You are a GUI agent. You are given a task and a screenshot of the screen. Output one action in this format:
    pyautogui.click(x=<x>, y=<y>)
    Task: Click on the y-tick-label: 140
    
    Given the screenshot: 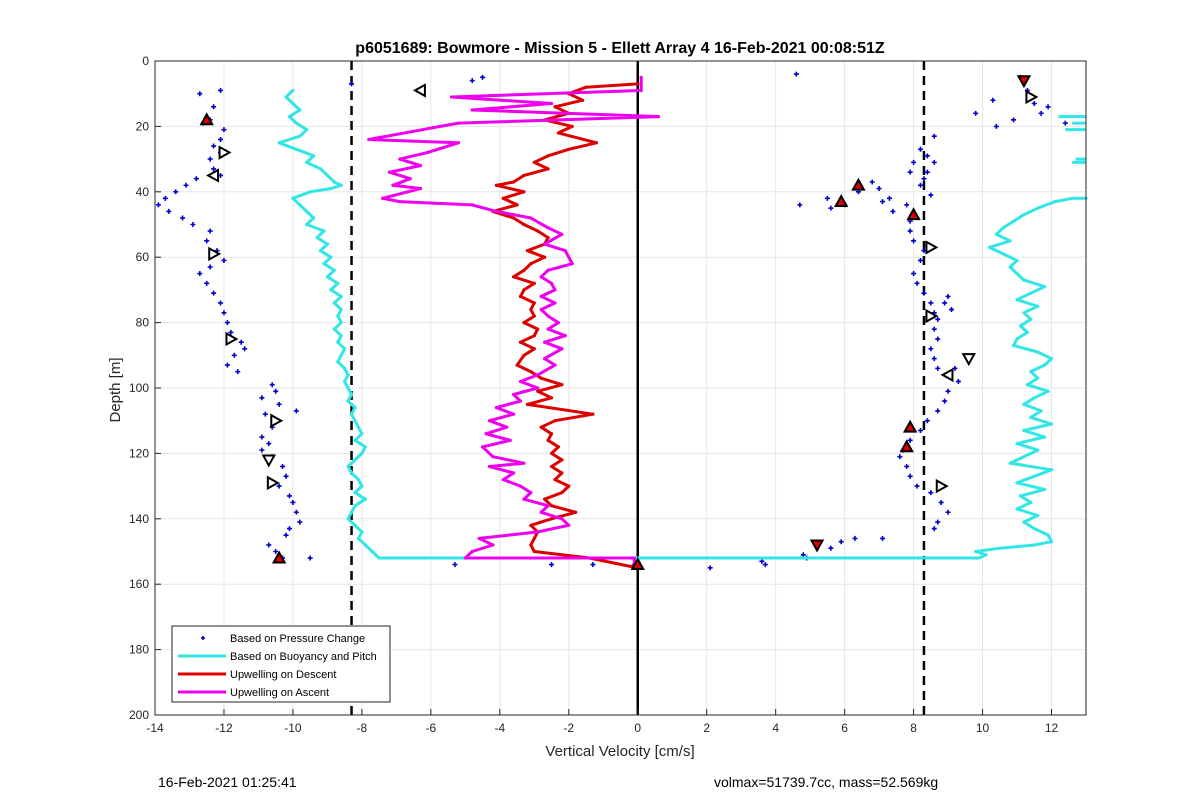 What is the action you would take?
    pyautogui.click(x=139, y=519)
    